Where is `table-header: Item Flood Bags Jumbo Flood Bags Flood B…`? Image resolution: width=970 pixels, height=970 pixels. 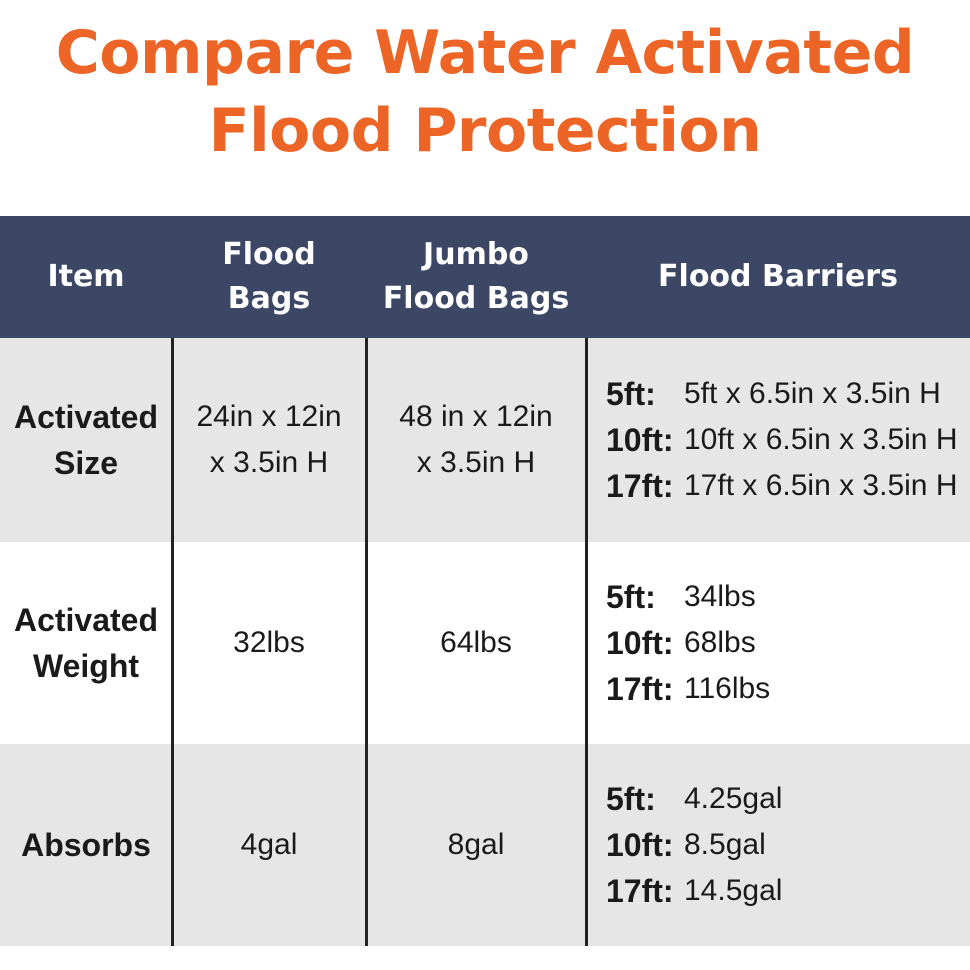 table-header: Item Flood Bags Jumbo Flood Bags Flood B… is located at coordinates (485, 277).